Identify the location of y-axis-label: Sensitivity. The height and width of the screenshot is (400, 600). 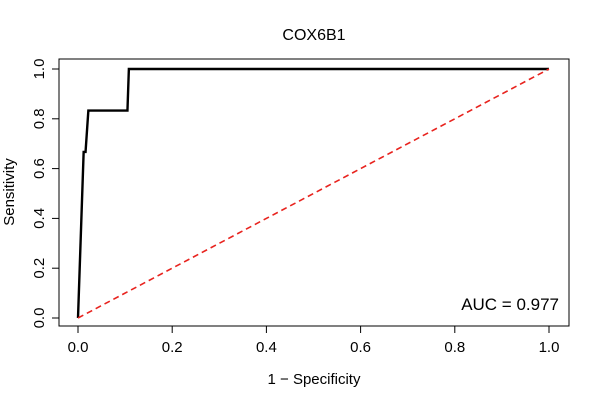
(9, 192).